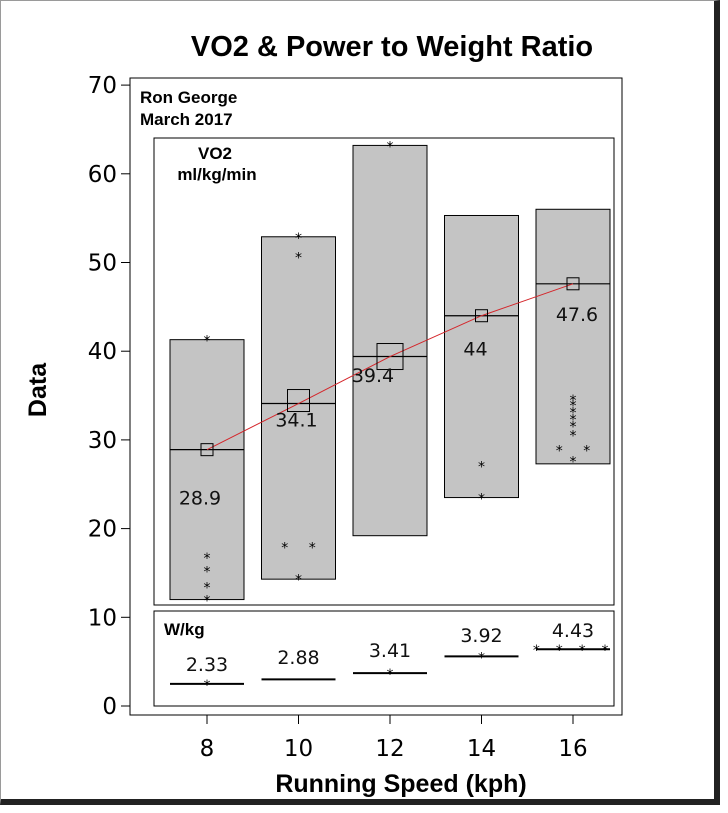 Image resolution: width=728 pixels, height=813 pixels. What do you see at coordinates (102, 352) in the screenshot?
I see `y-tick-label: 40` at bounding box center [102, 352].